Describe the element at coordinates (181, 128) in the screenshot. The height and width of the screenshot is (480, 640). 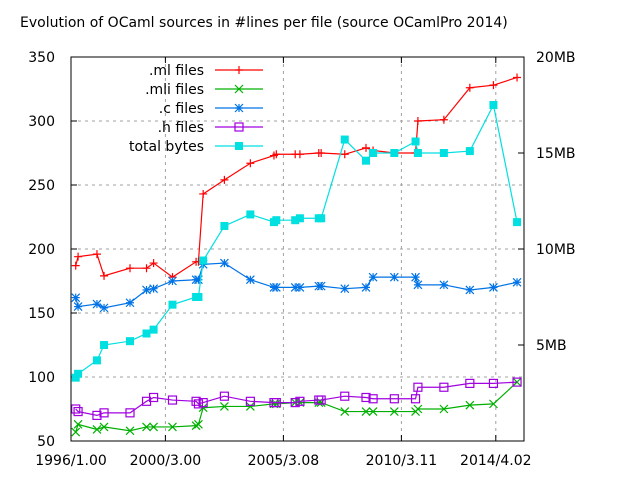
I see `legend-label: .h files` at that location.